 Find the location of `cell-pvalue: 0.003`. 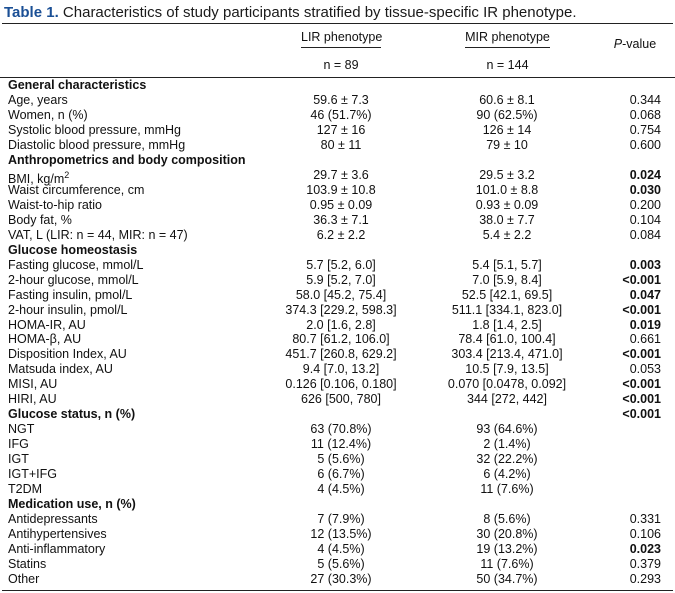

cell-pvalue: 0.003 is located at coordinates (645, 264).